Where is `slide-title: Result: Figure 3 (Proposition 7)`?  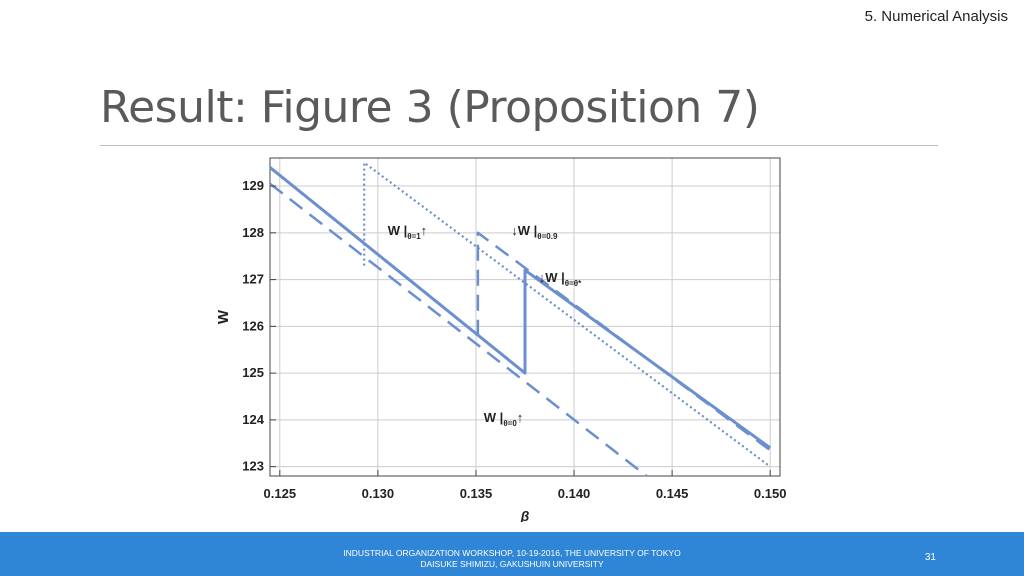 slide-title: Result: Figure 3 (Proposition 7) is located at coordinates (430, 107).